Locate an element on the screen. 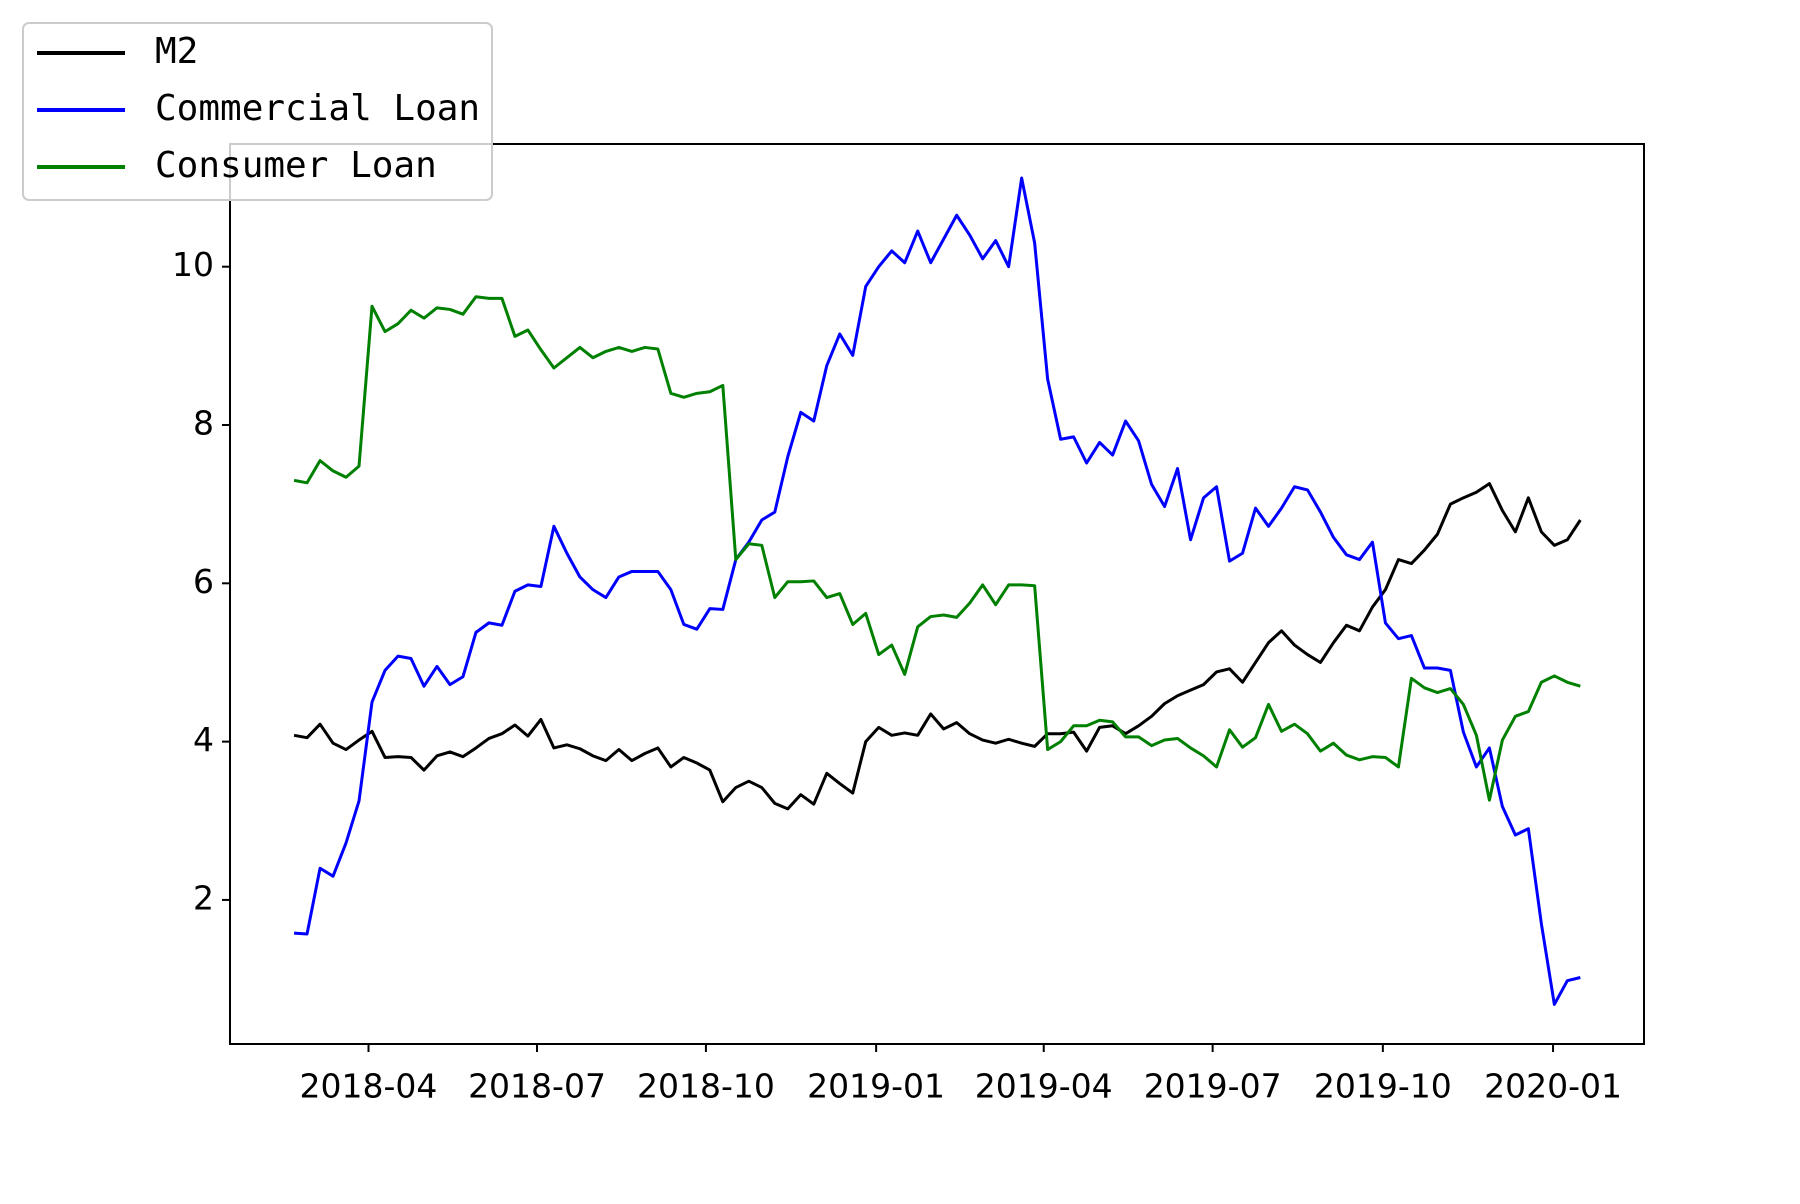 This screenshot has width=1800, height=1204. legend-label: Commercial Loan is located at coordinates (317, 108).